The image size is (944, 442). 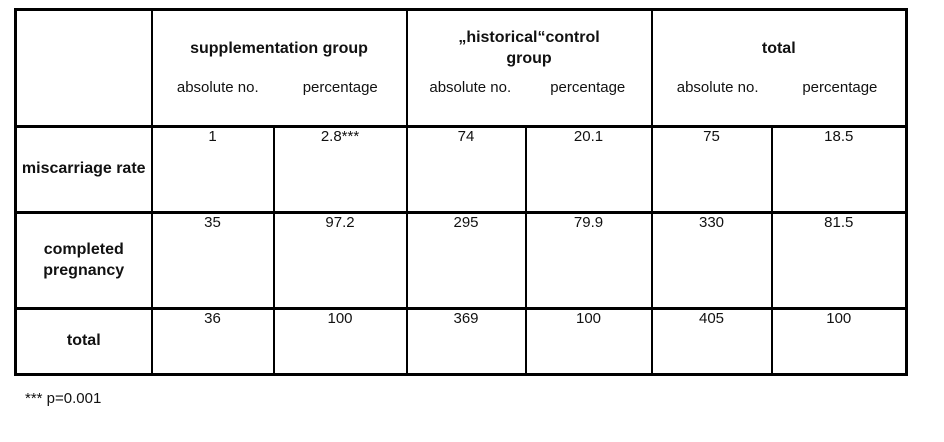 What do you see at coordinates (529, 48) in the screenshot?
I see `group-title: „historical“control group` at bounding box center [529, 48].